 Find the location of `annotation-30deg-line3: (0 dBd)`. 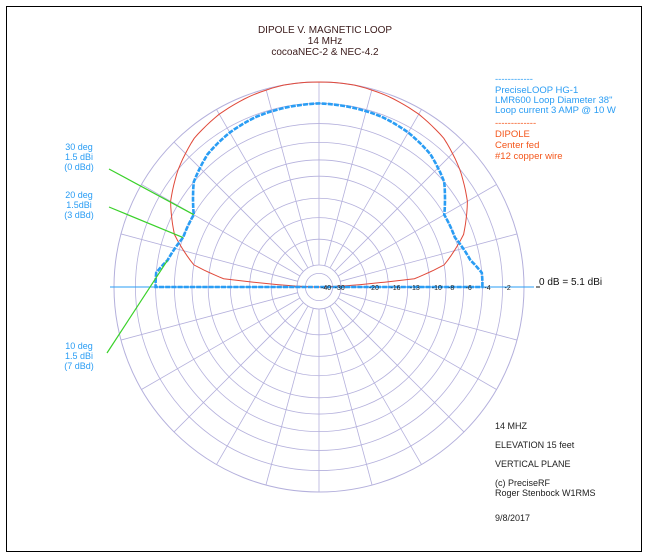

annotation-30deg-line3: (0 dBd) is located at coordinates (79, 167).